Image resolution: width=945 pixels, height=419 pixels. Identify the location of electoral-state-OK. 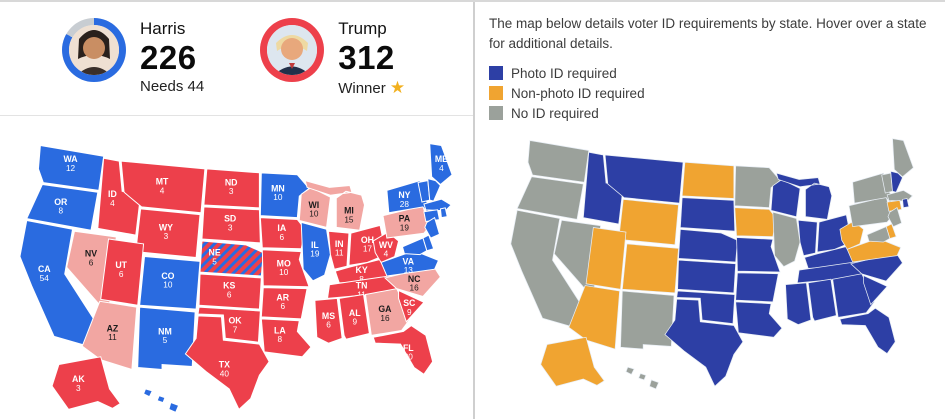
(229, 324).